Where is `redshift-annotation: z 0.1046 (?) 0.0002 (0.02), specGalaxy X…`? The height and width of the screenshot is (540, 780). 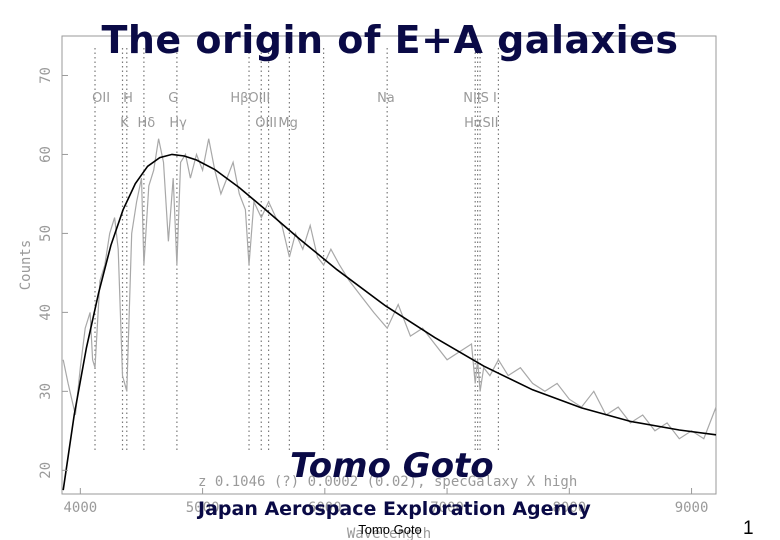 redshift-annotation: z 0.1046 (?) 0.0002 (0.02), specGalaxy X… is located at coordinates (387, 482).